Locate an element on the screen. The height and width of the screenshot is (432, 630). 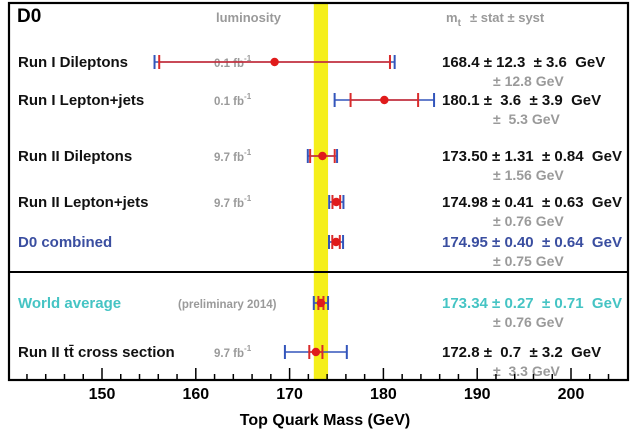
mass-header: mt is located at coordinates (454, 19).